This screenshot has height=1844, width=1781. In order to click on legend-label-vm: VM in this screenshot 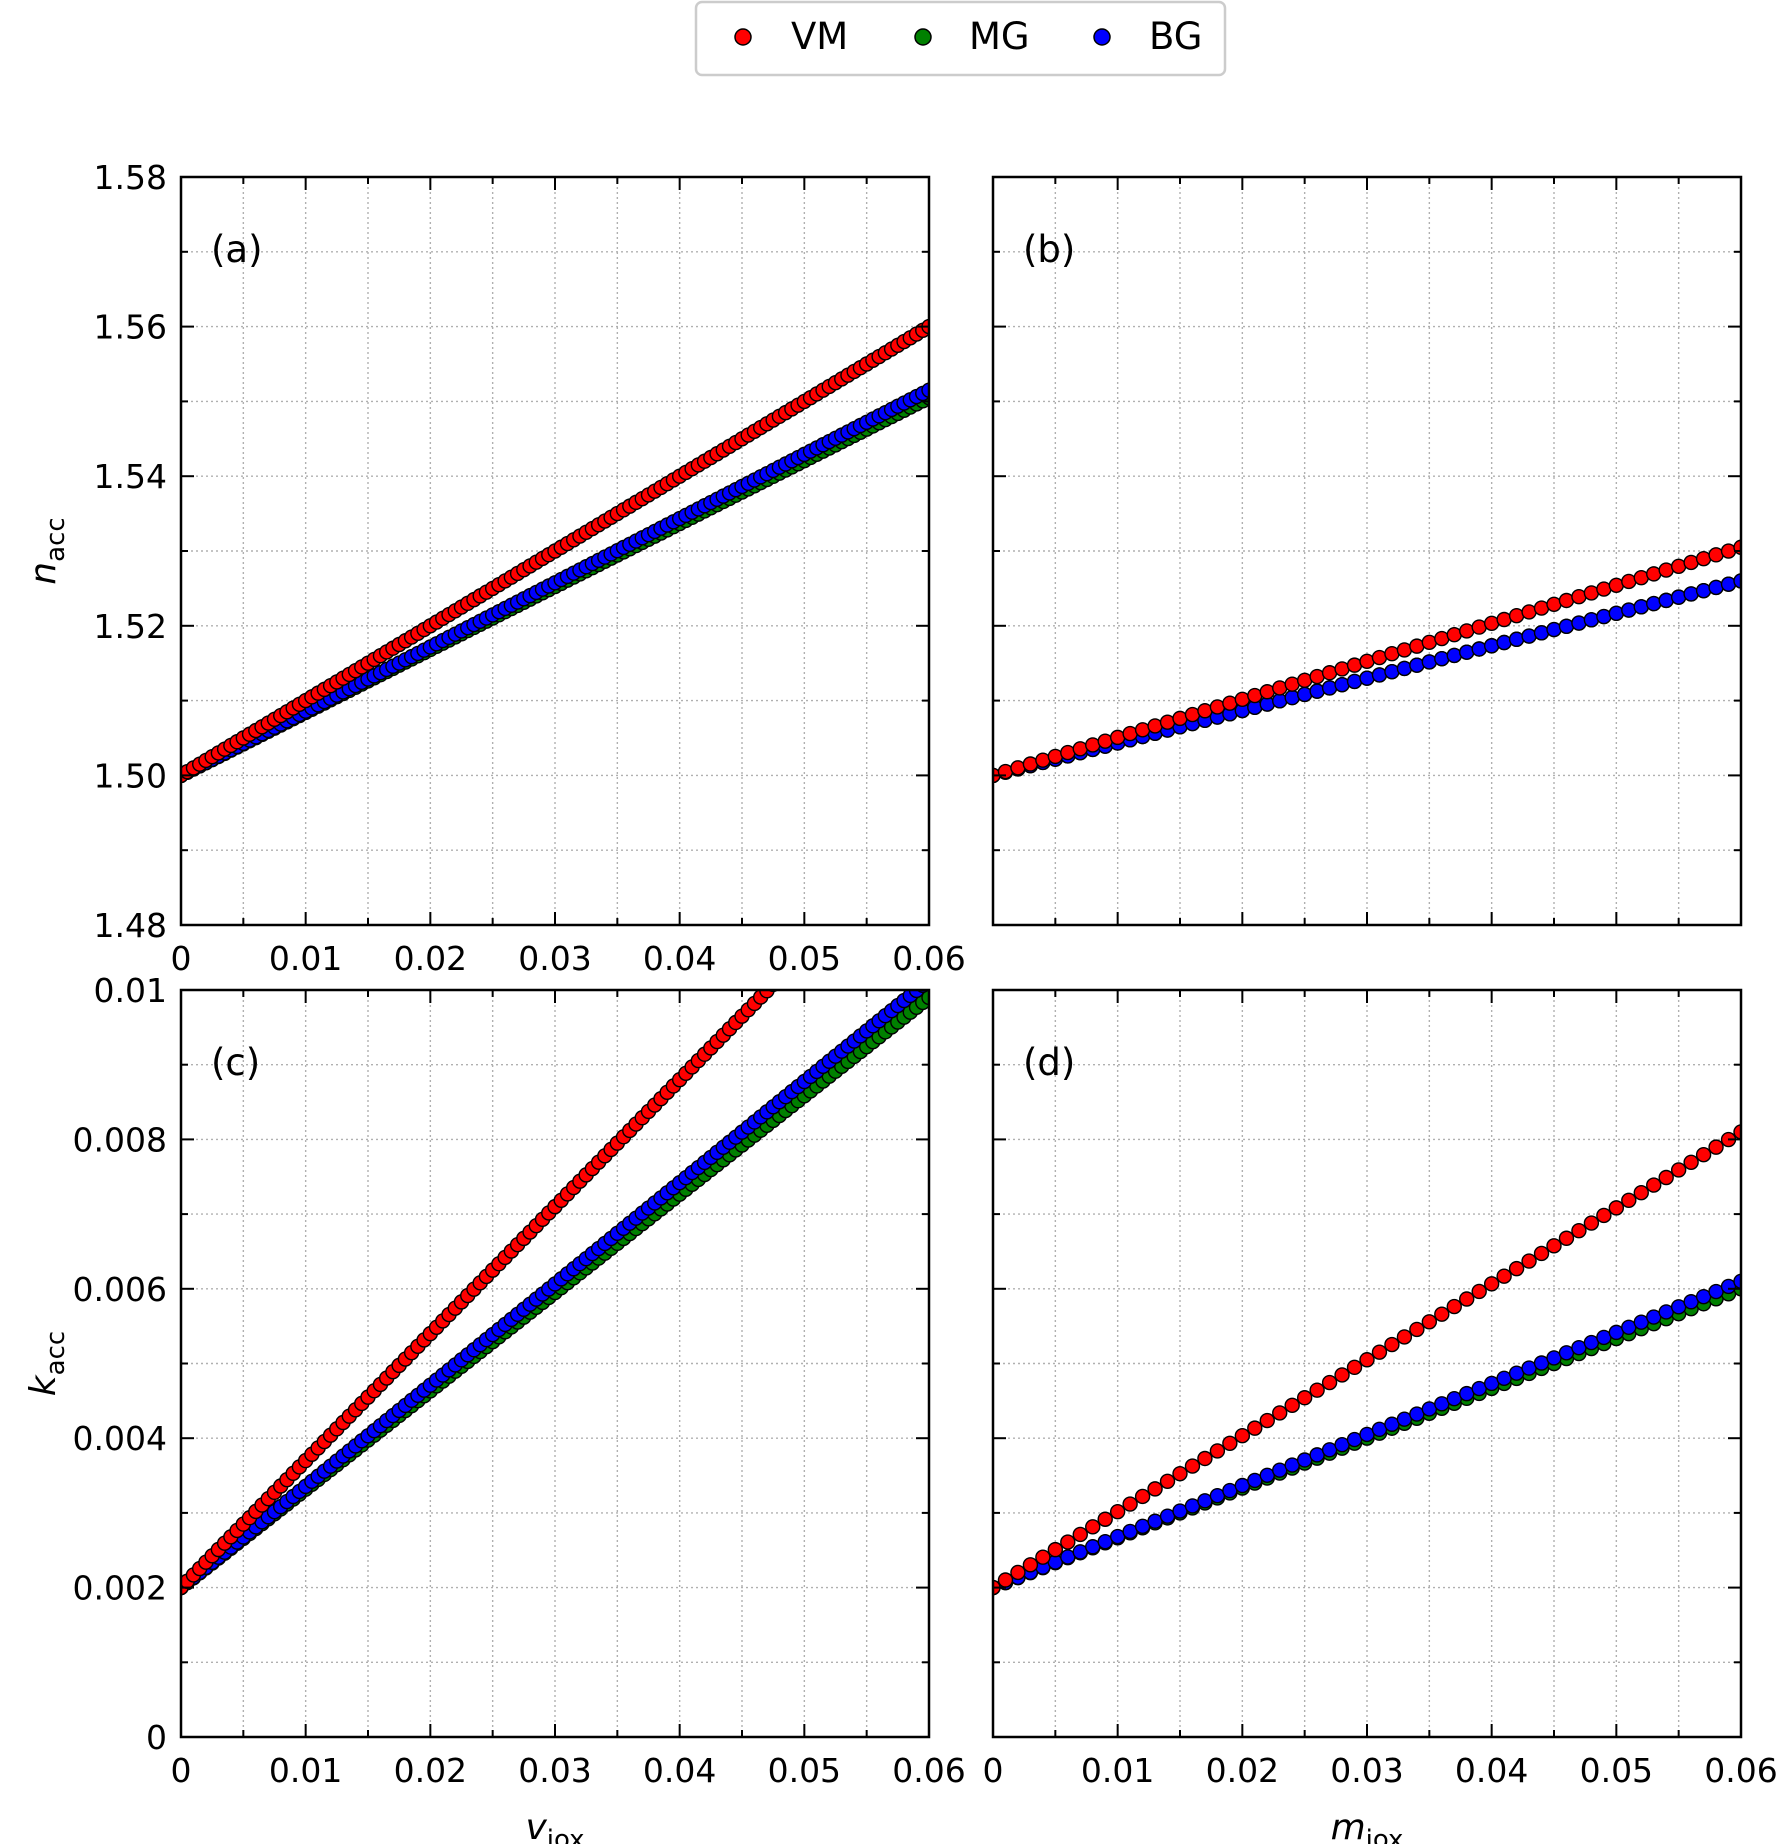, I will do `click(819, 36)`.